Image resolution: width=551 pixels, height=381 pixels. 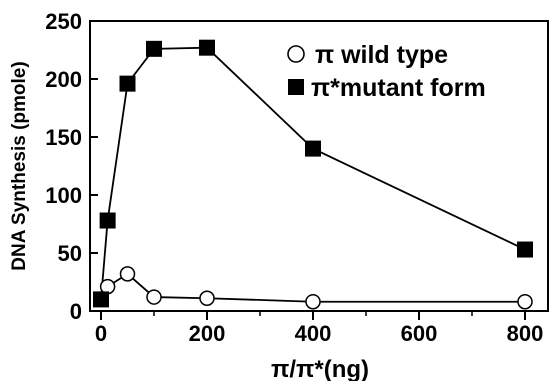 What do you see at coordinates (525, 333) in the screenshot?
I see `x-tick-label-800: 800` at bounding box center [525, 333].